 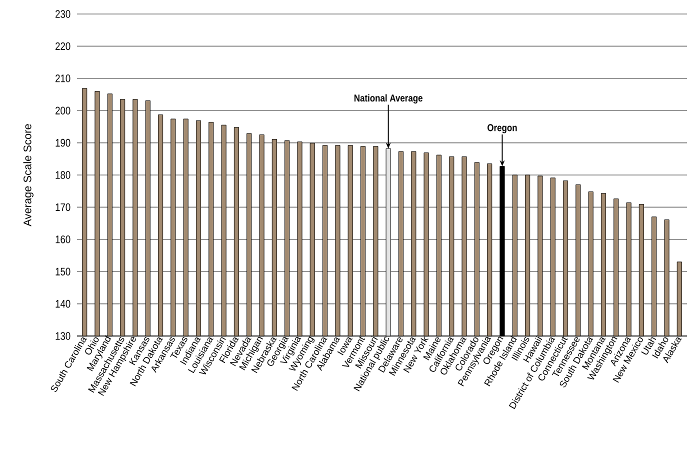 What do you see at coordinates (28, 175) in the screenshot?
I see `y-axis-title: Average Scale Score` at bounding box center [28, 175].